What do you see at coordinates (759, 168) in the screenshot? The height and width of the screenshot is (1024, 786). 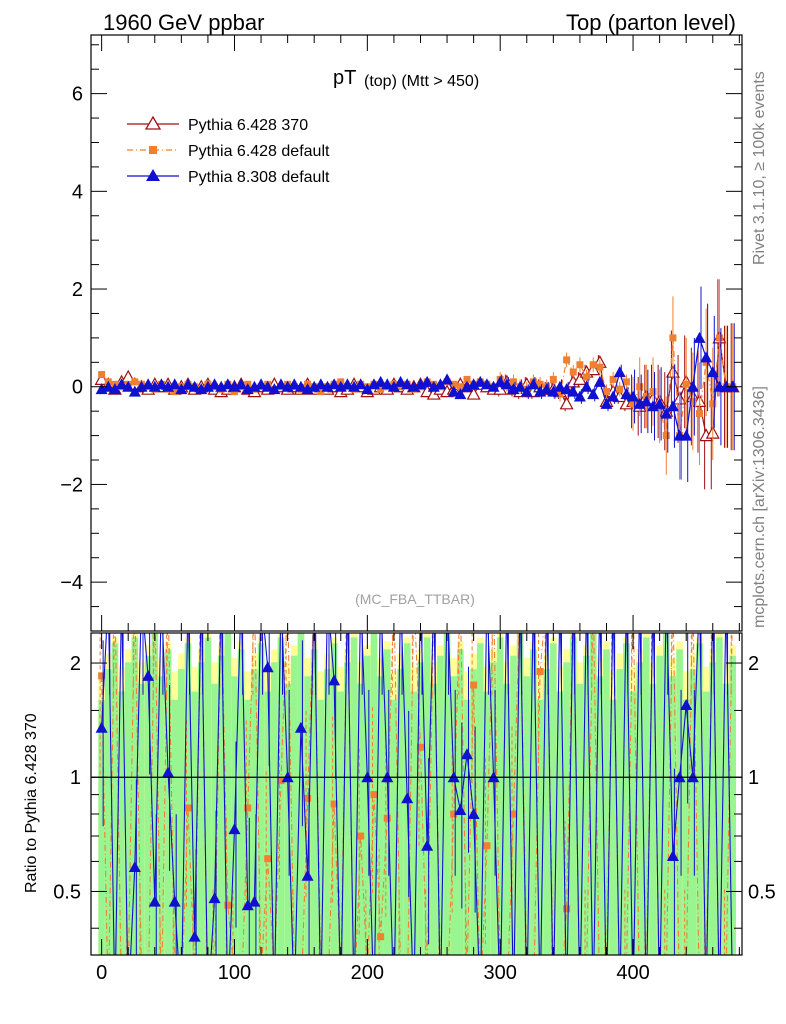 I see `rivet-label: Rivet 3.1.10, ≥ 100k events` at bounding box center [759, 168].